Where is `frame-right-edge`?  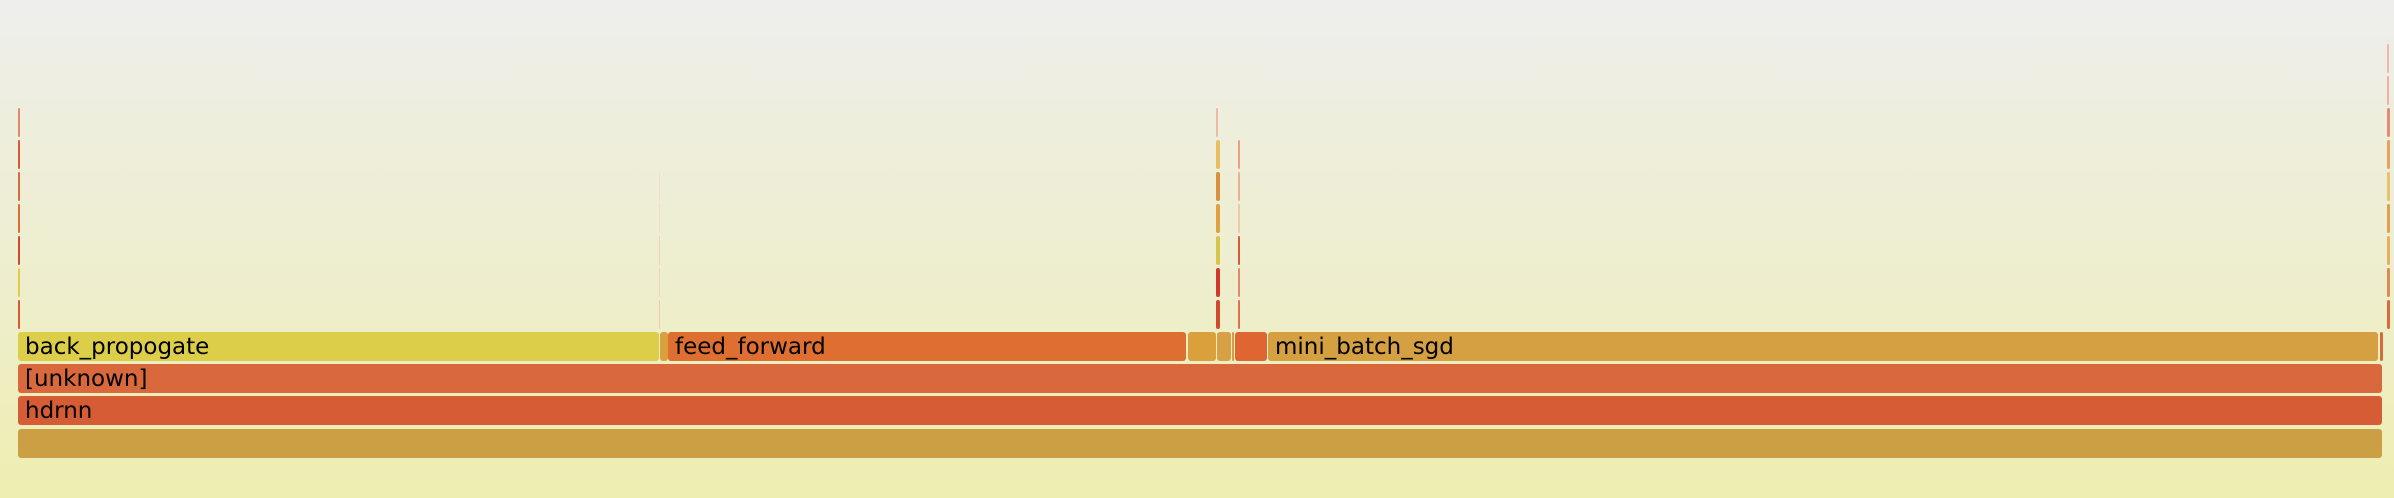
frame-right-edge is located at coordinates (2381, 346).